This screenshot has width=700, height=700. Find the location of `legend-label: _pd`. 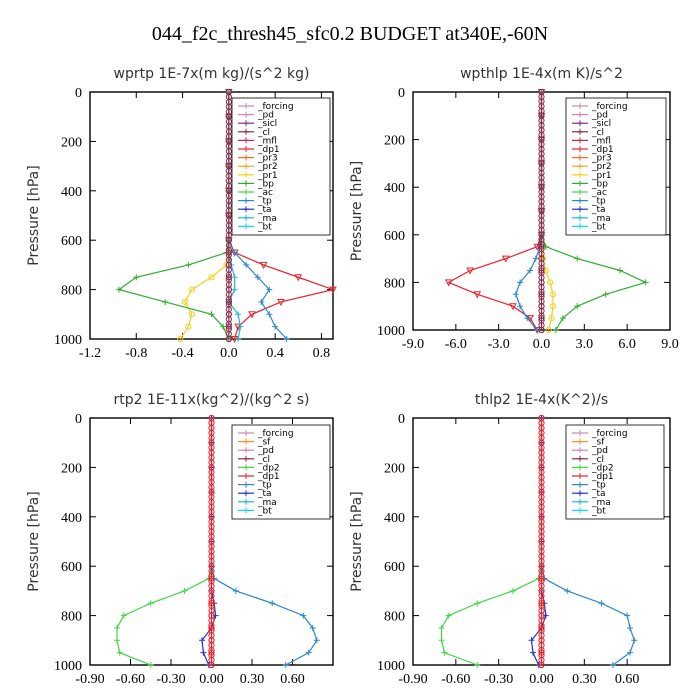

legend-label: _pd is located at coordinates (265, 116).